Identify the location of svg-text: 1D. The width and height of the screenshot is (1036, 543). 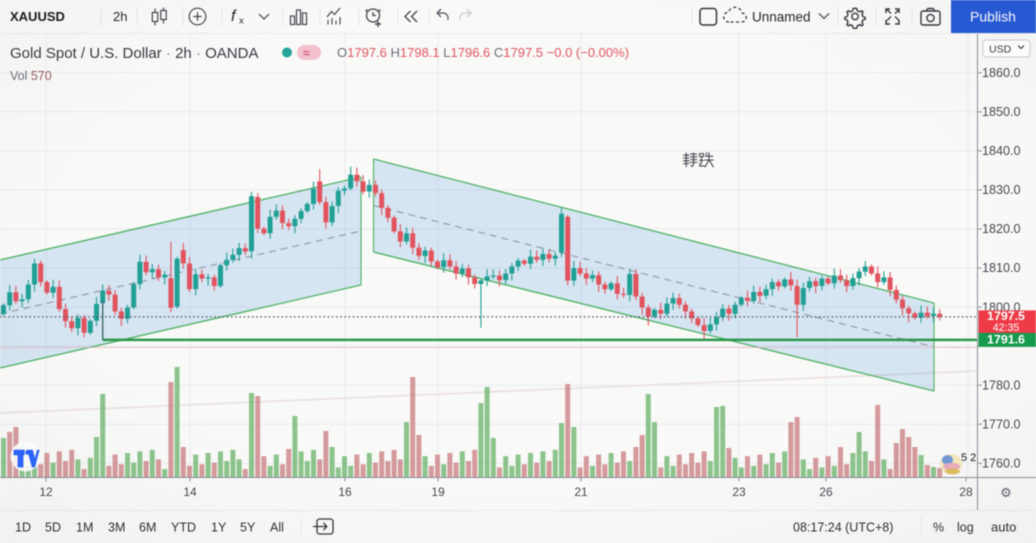
(23, 528).